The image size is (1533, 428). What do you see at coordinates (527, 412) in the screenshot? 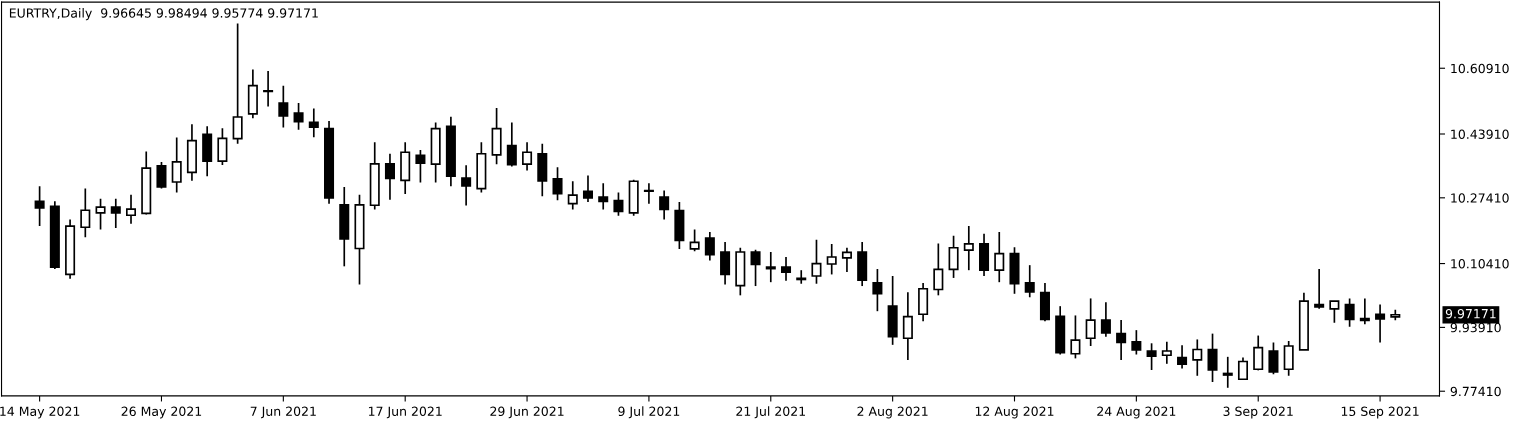
I see `x-tick-label: 29 Jun 2021` at bounding box center [527, 412].